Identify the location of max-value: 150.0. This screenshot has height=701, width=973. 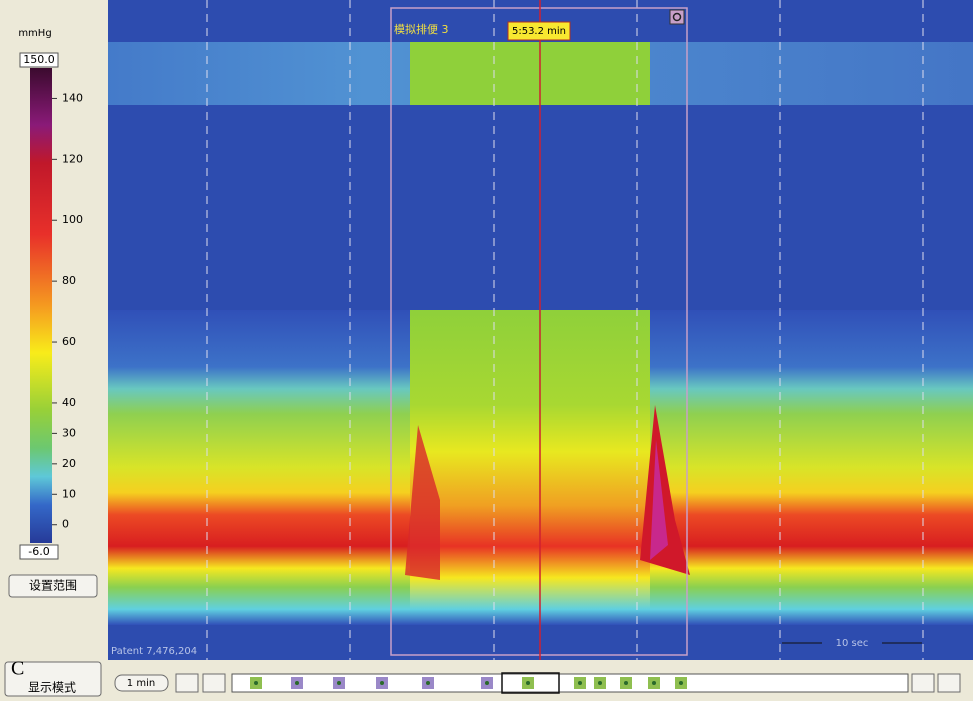
(39, 59).